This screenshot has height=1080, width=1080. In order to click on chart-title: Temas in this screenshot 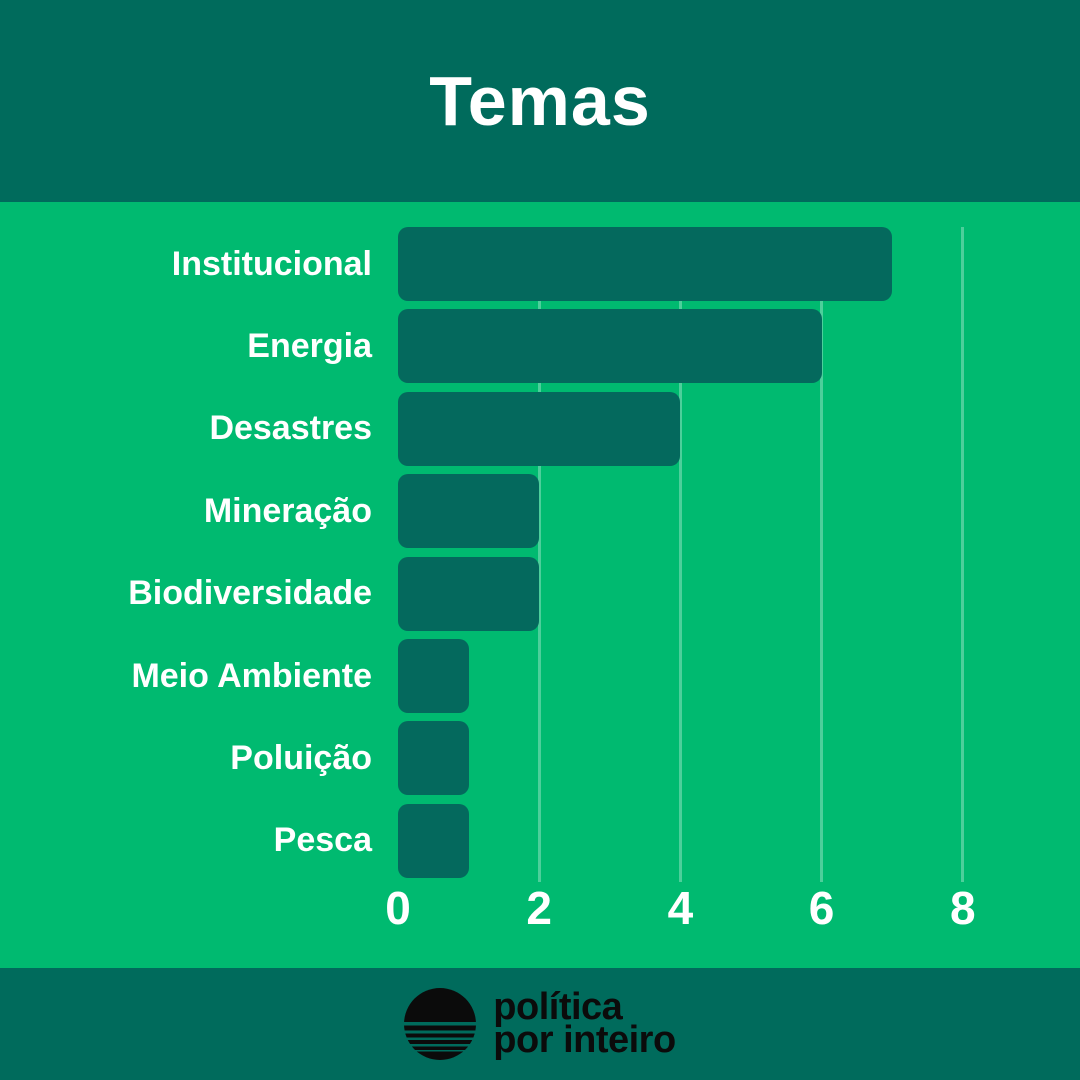, I will do `click(540, 101)`.